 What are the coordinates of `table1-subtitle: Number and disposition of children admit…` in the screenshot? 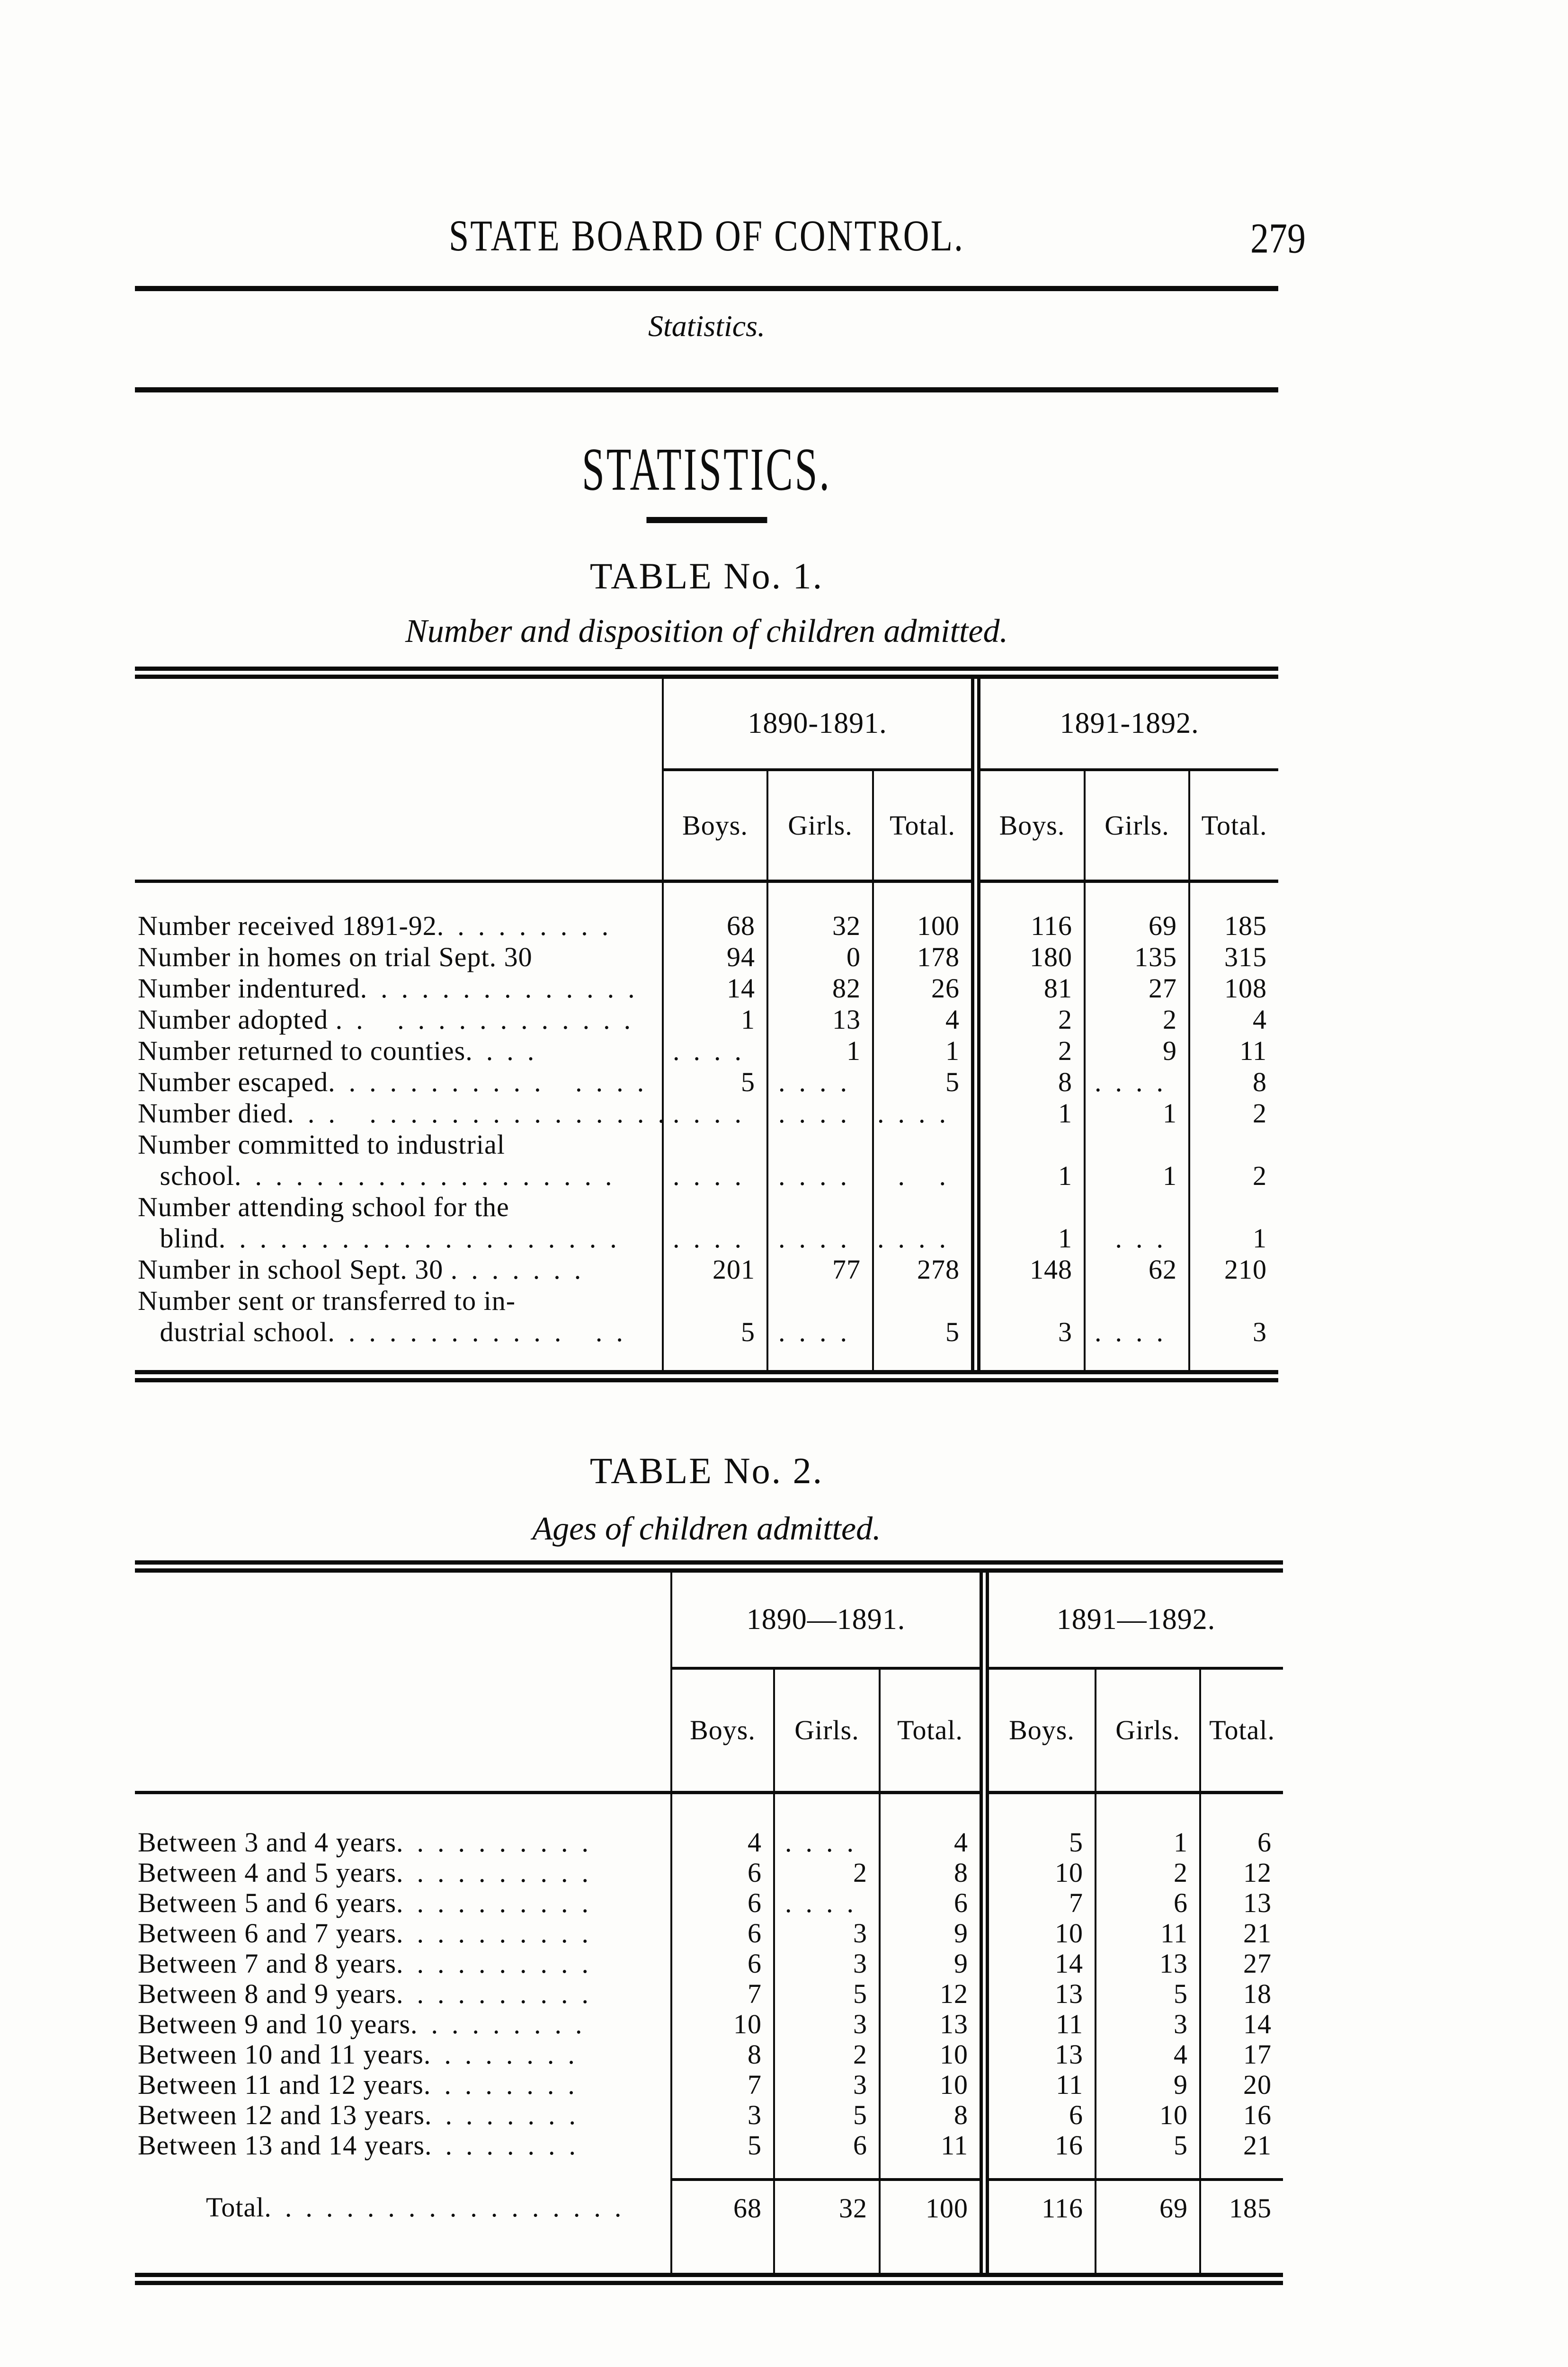 It's located at (706, 631).